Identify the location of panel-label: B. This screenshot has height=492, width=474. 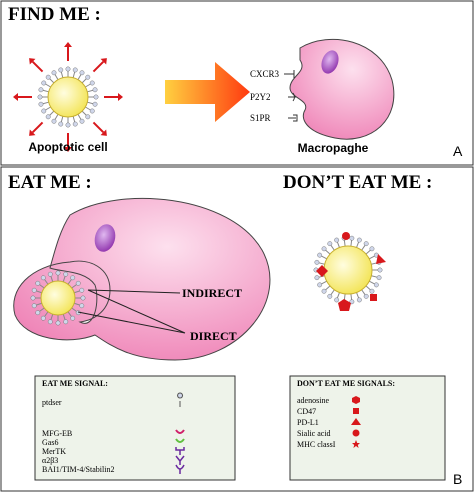
(457, 479).